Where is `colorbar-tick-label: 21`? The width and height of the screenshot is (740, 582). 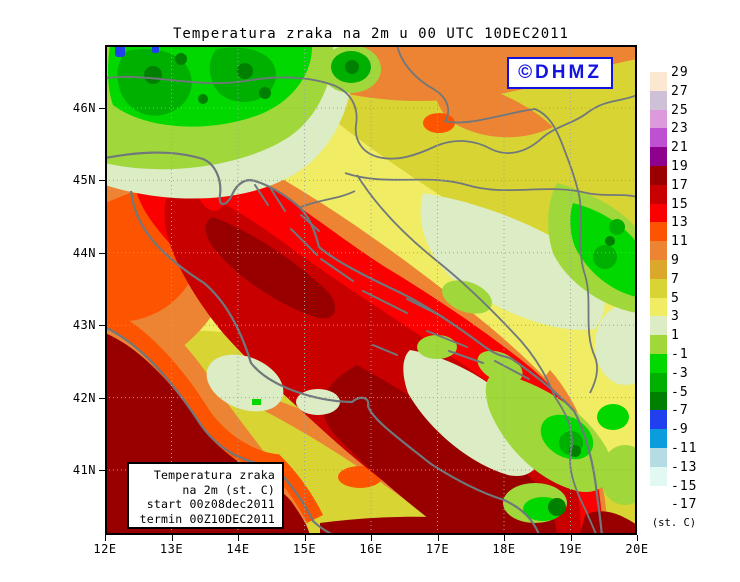 colorbar-tick-label: 21 is located at coordinates (680, 148).